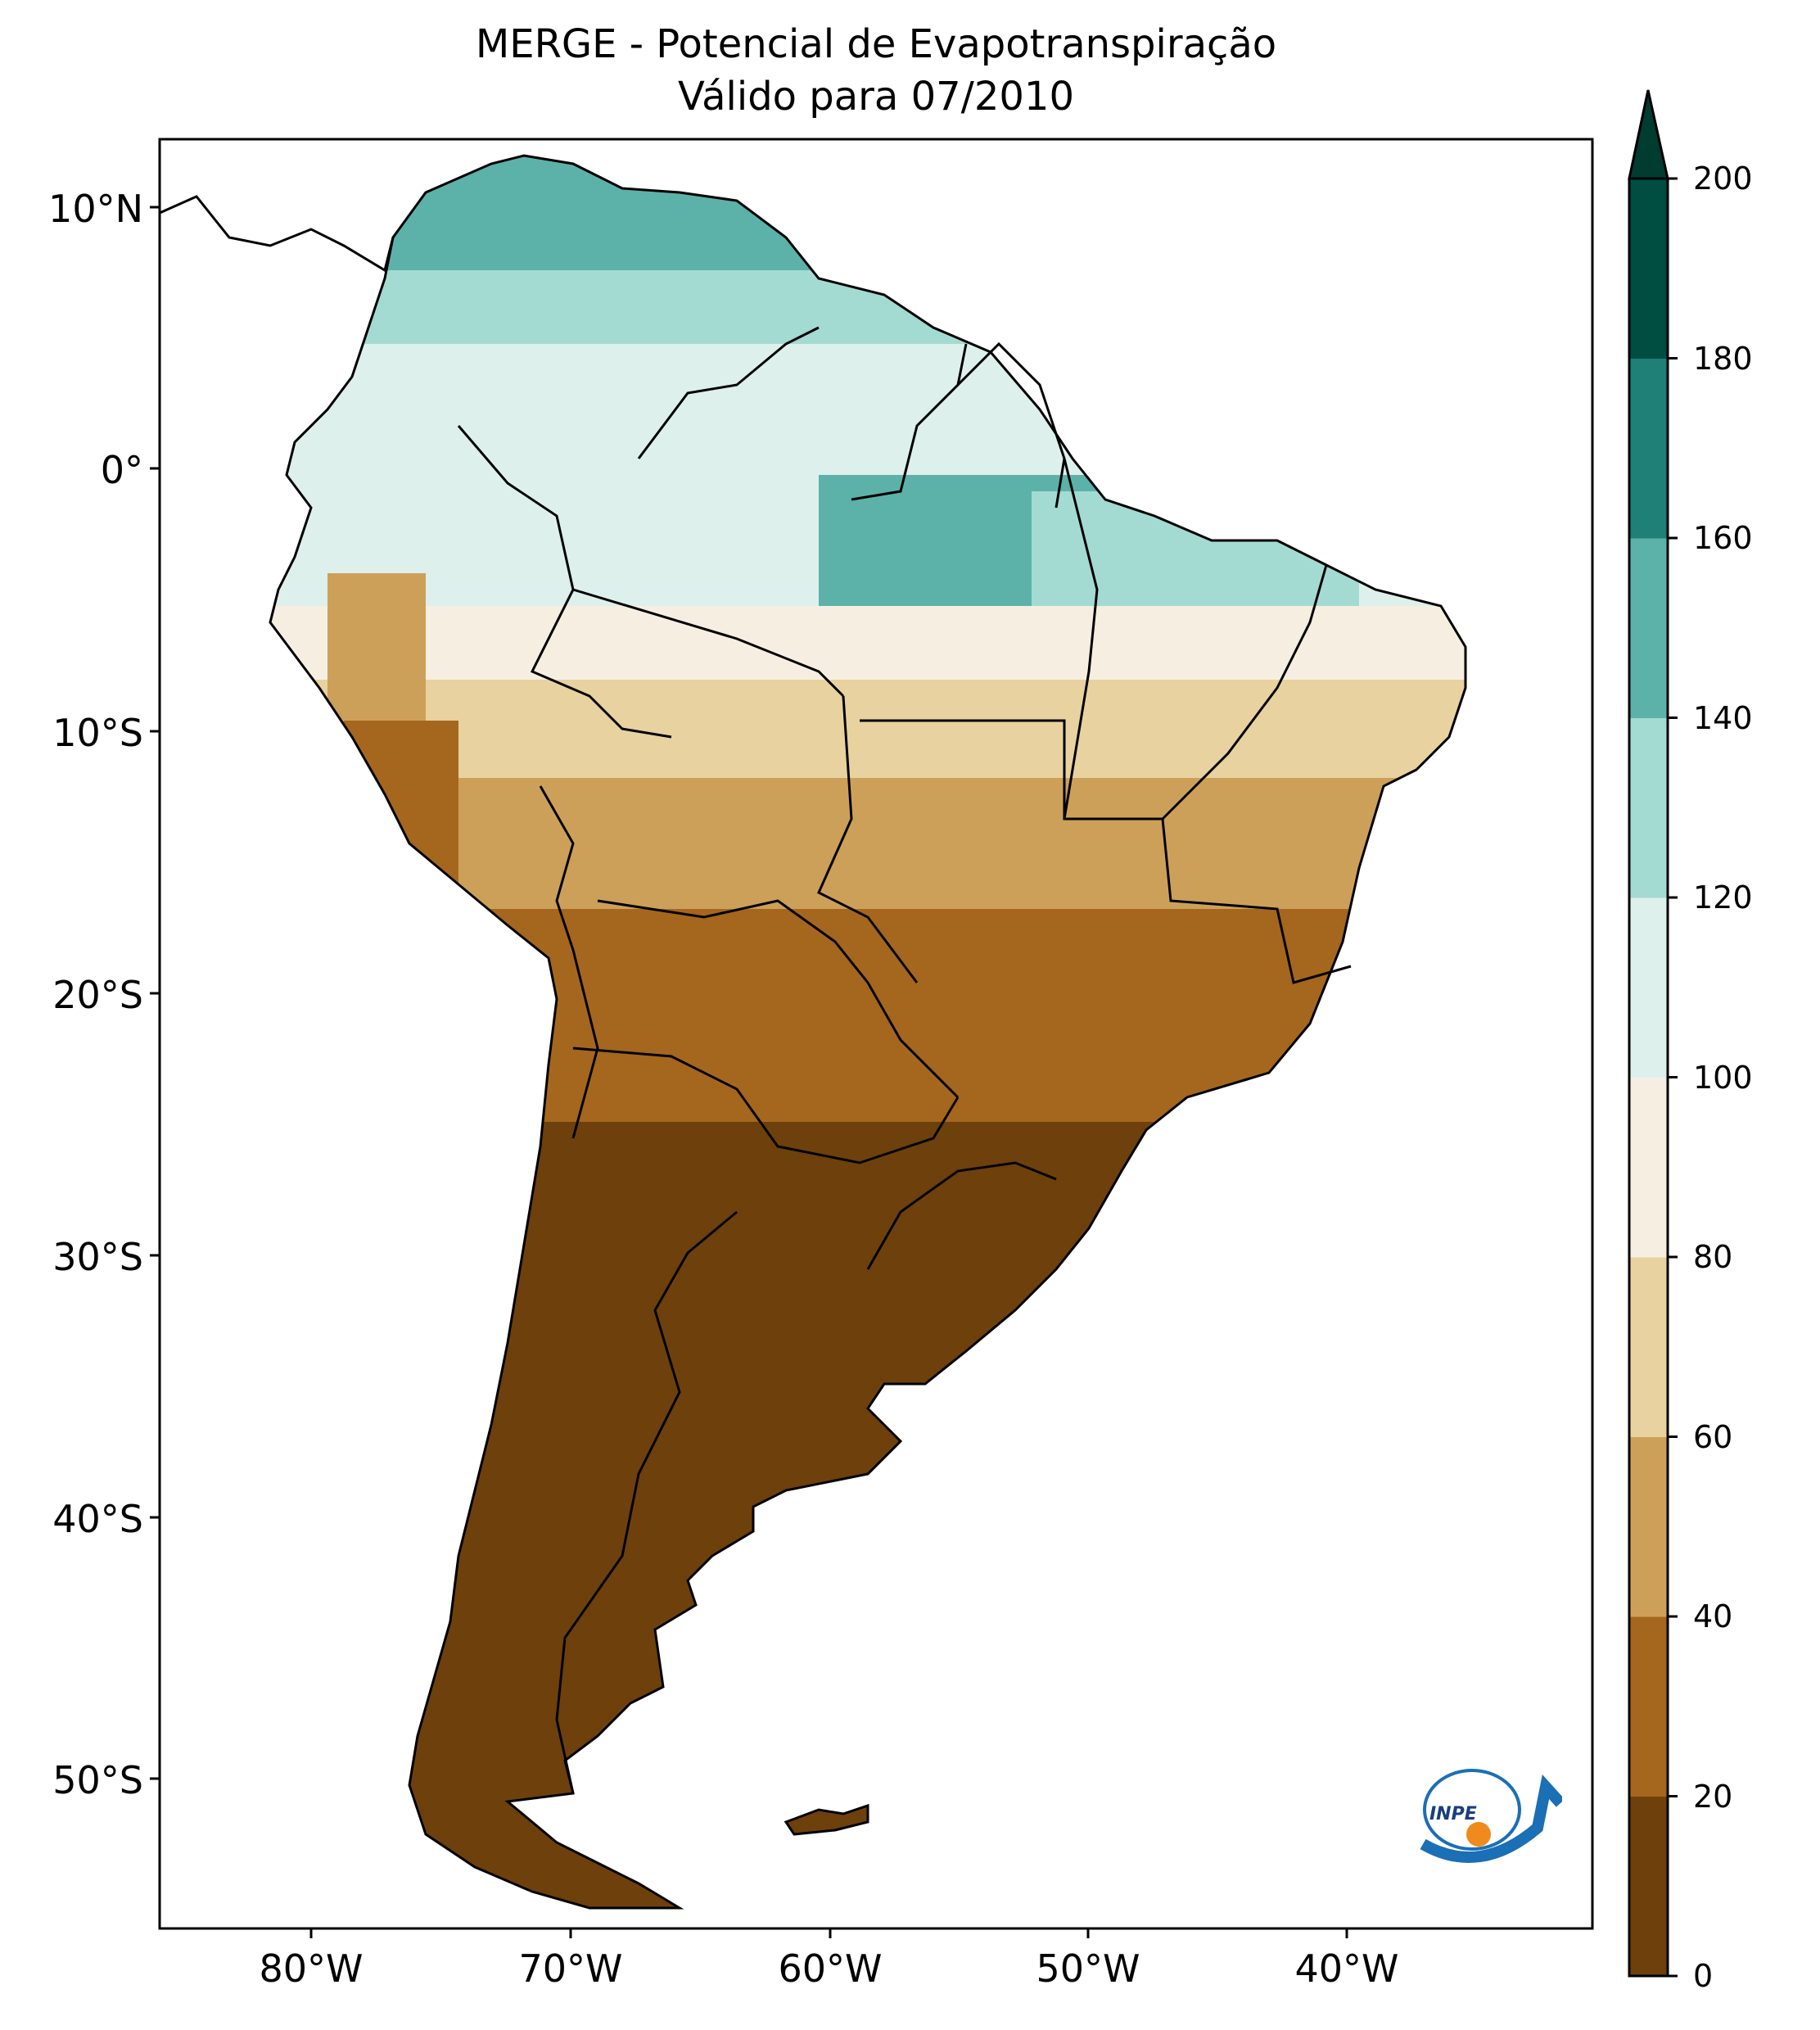 The image size is (1820, 2030). Describe the element at coordinates (1673, 1077) in the screenshot. I see `colorbar-ticks` at that location.